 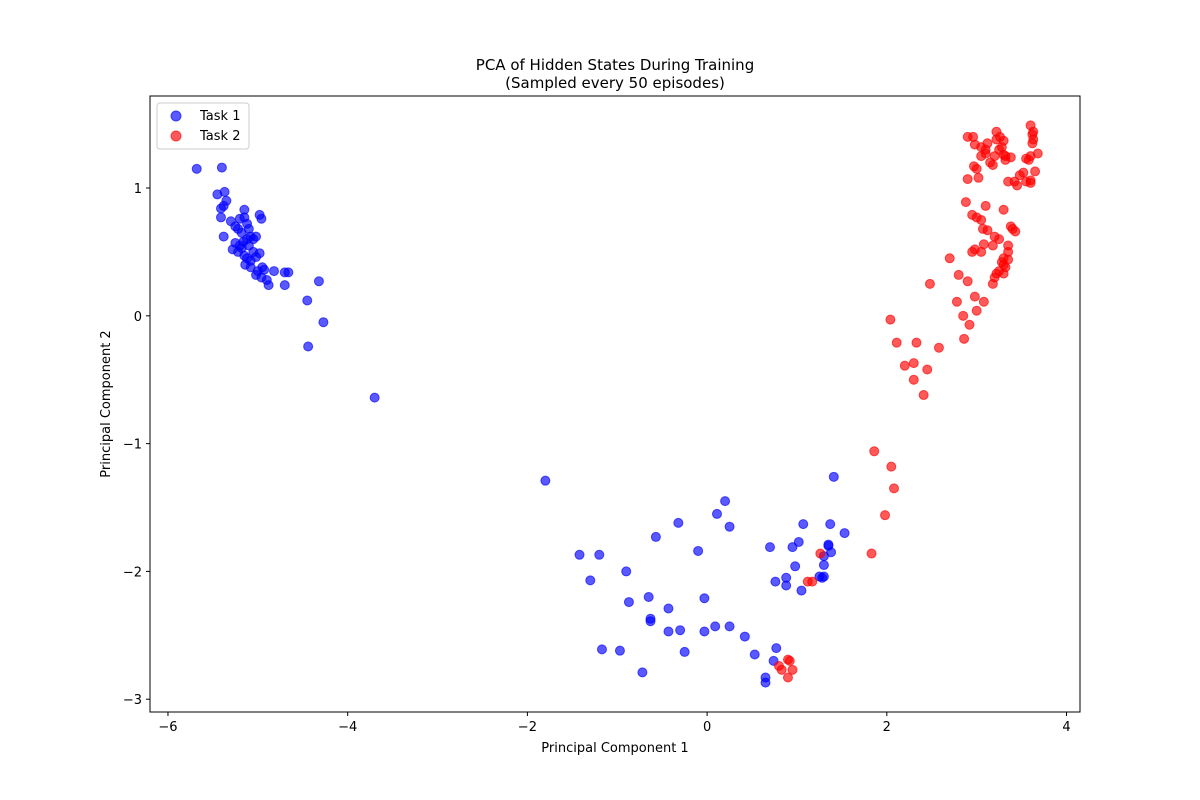 I want to click on y-axis-label: Principal Component 2, so click(x=106, y=403).